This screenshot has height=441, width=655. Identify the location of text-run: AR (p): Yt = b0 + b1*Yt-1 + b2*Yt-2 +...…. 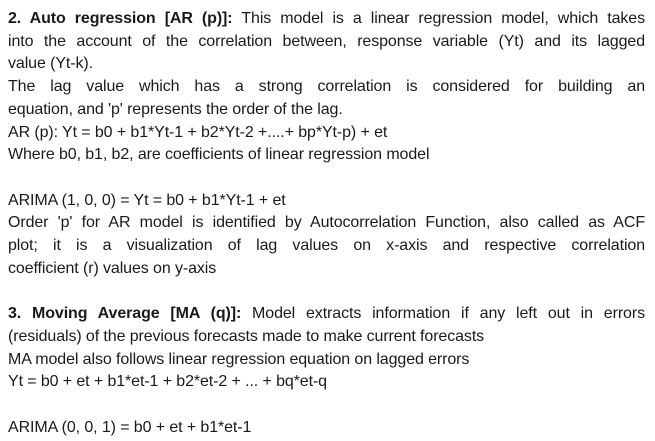
(198, 132).